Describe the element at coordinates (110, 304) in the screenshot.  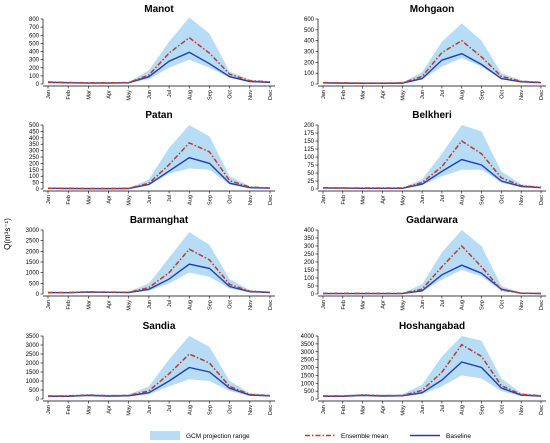
I see `x-tick-label-barmanghat: Apr` at that location.